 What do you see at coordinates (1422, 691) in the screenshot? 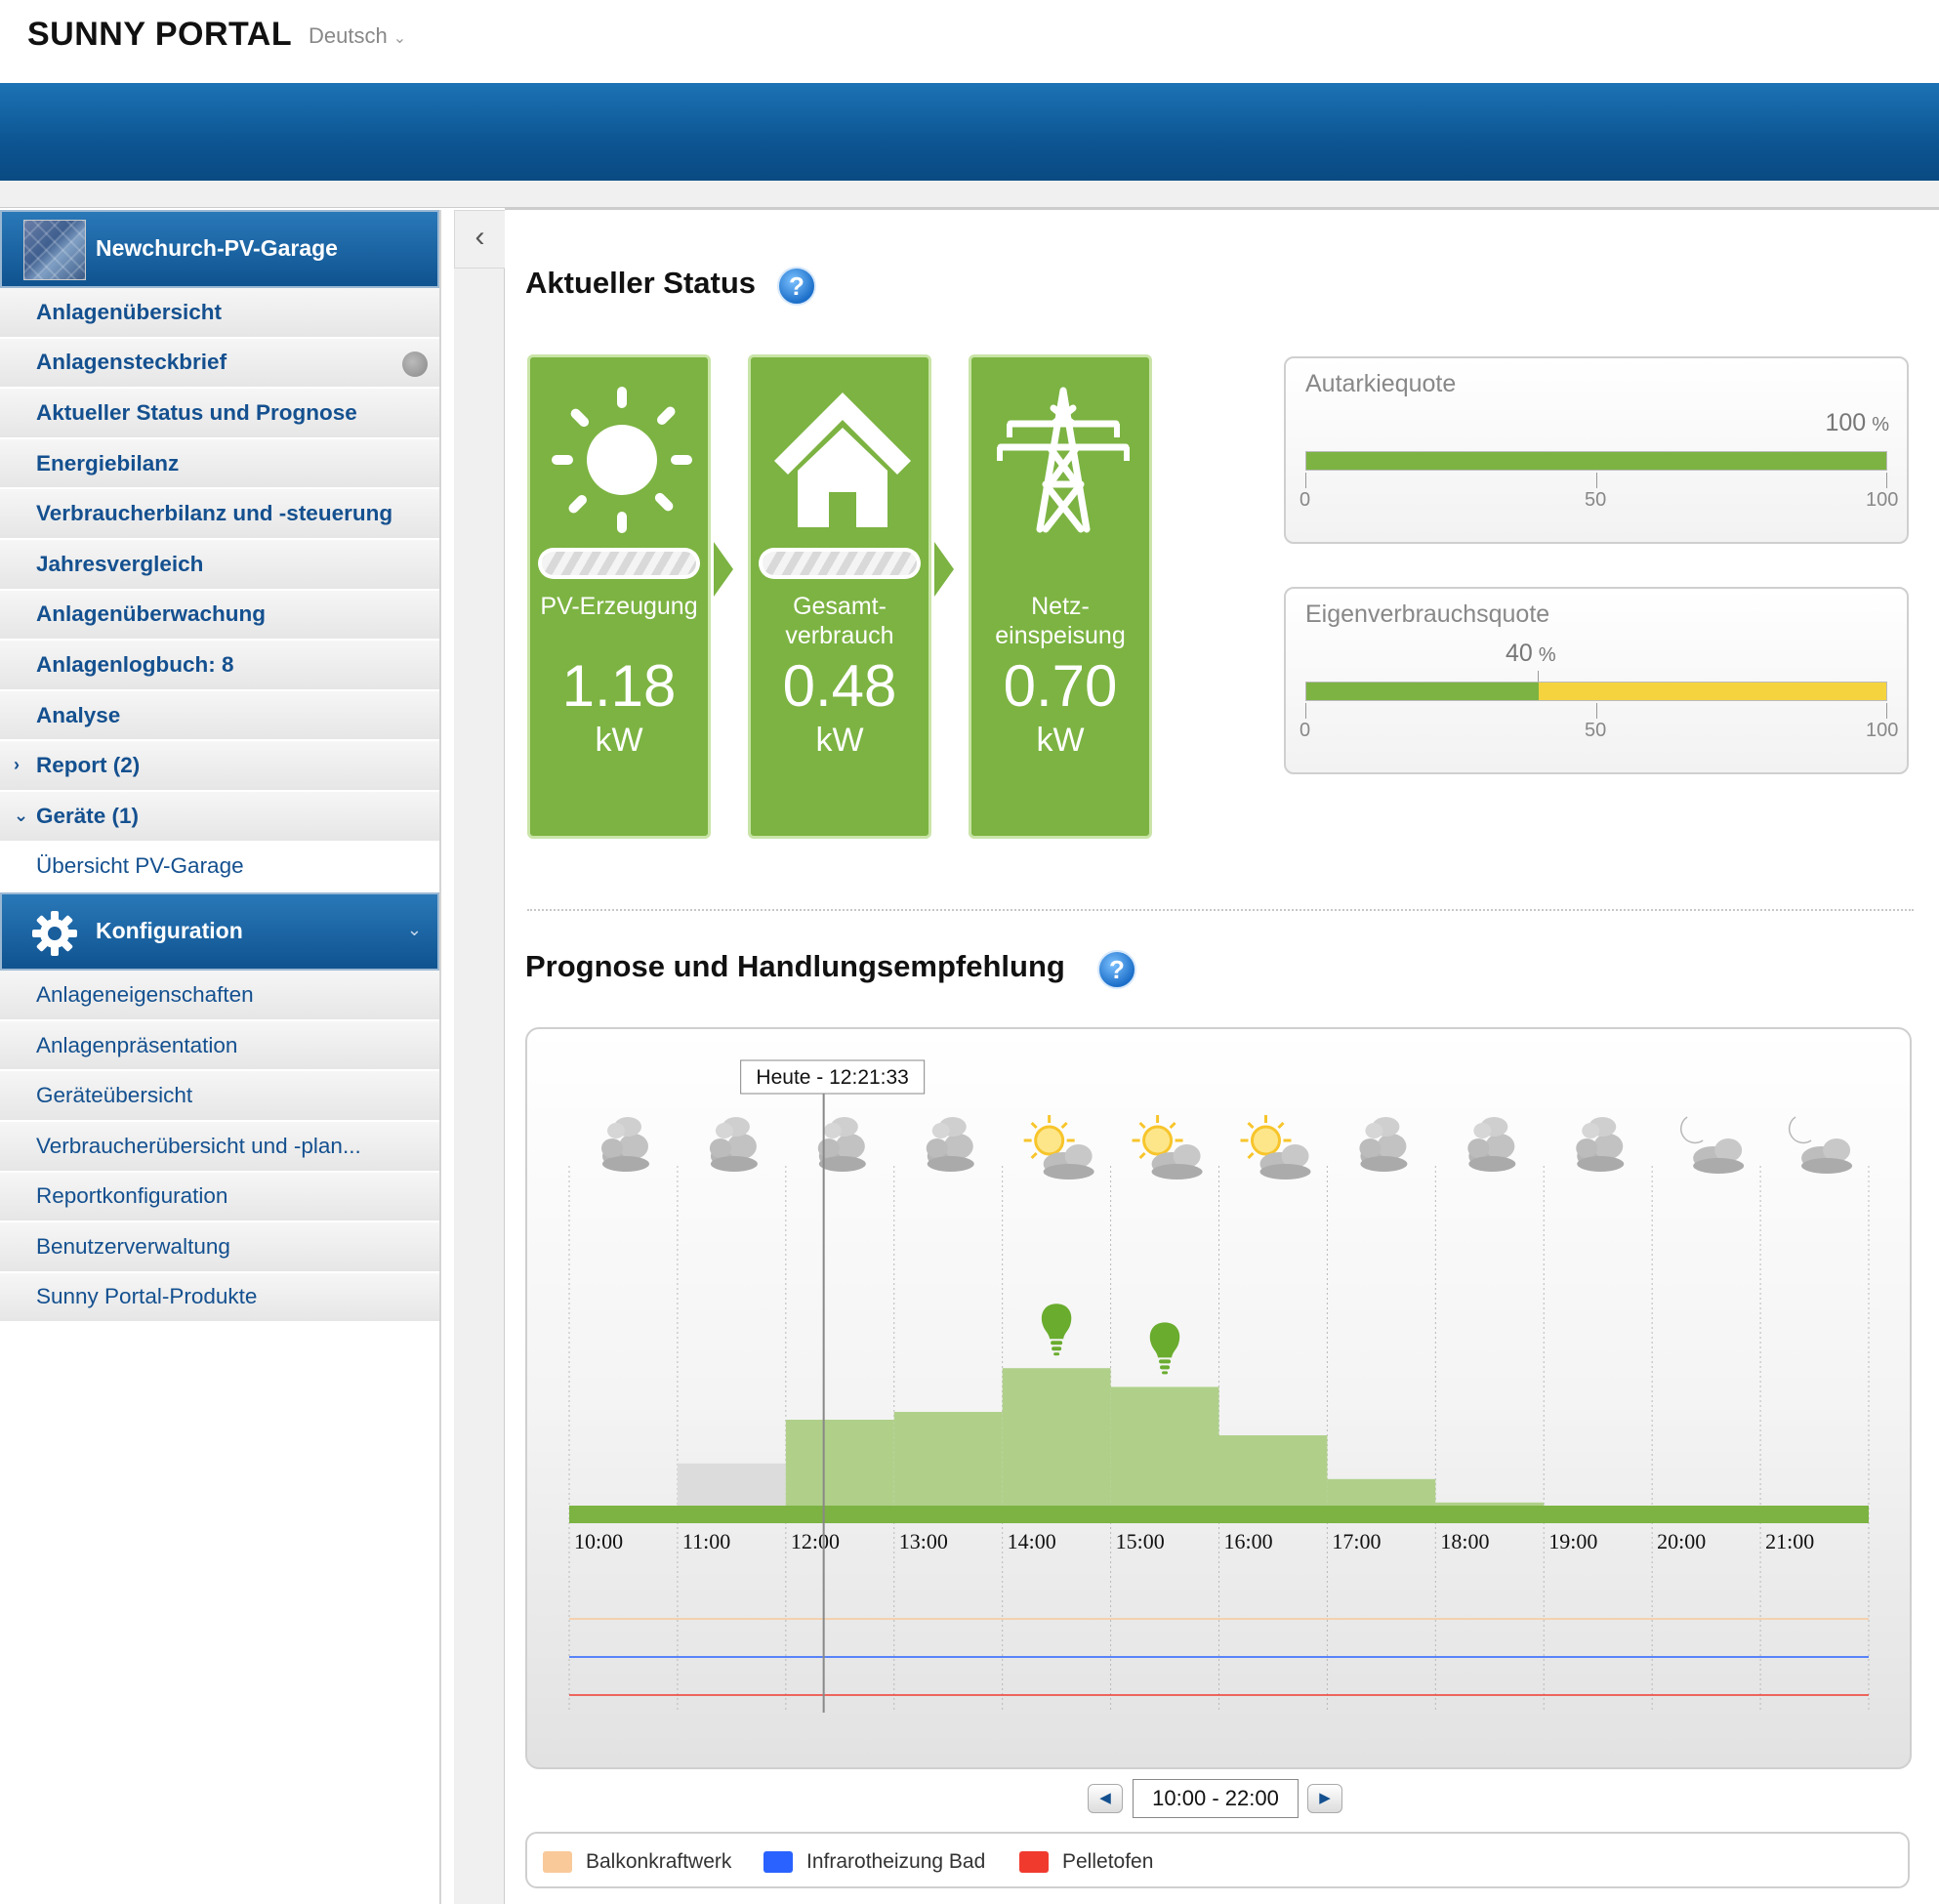
I see `self-consumption-bar-fill` at bounding box center [1422, 691].